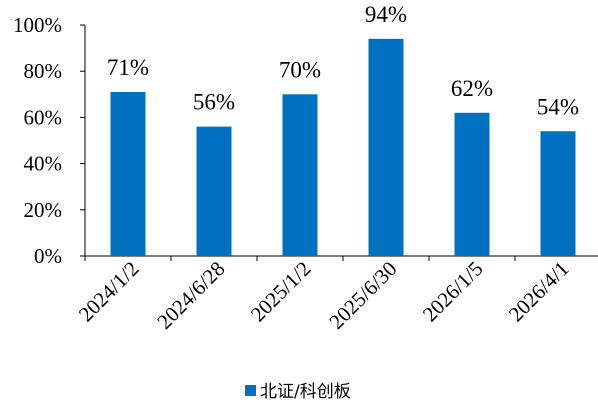  I want to click on y-tick-label: 60%, so click(43, 117).